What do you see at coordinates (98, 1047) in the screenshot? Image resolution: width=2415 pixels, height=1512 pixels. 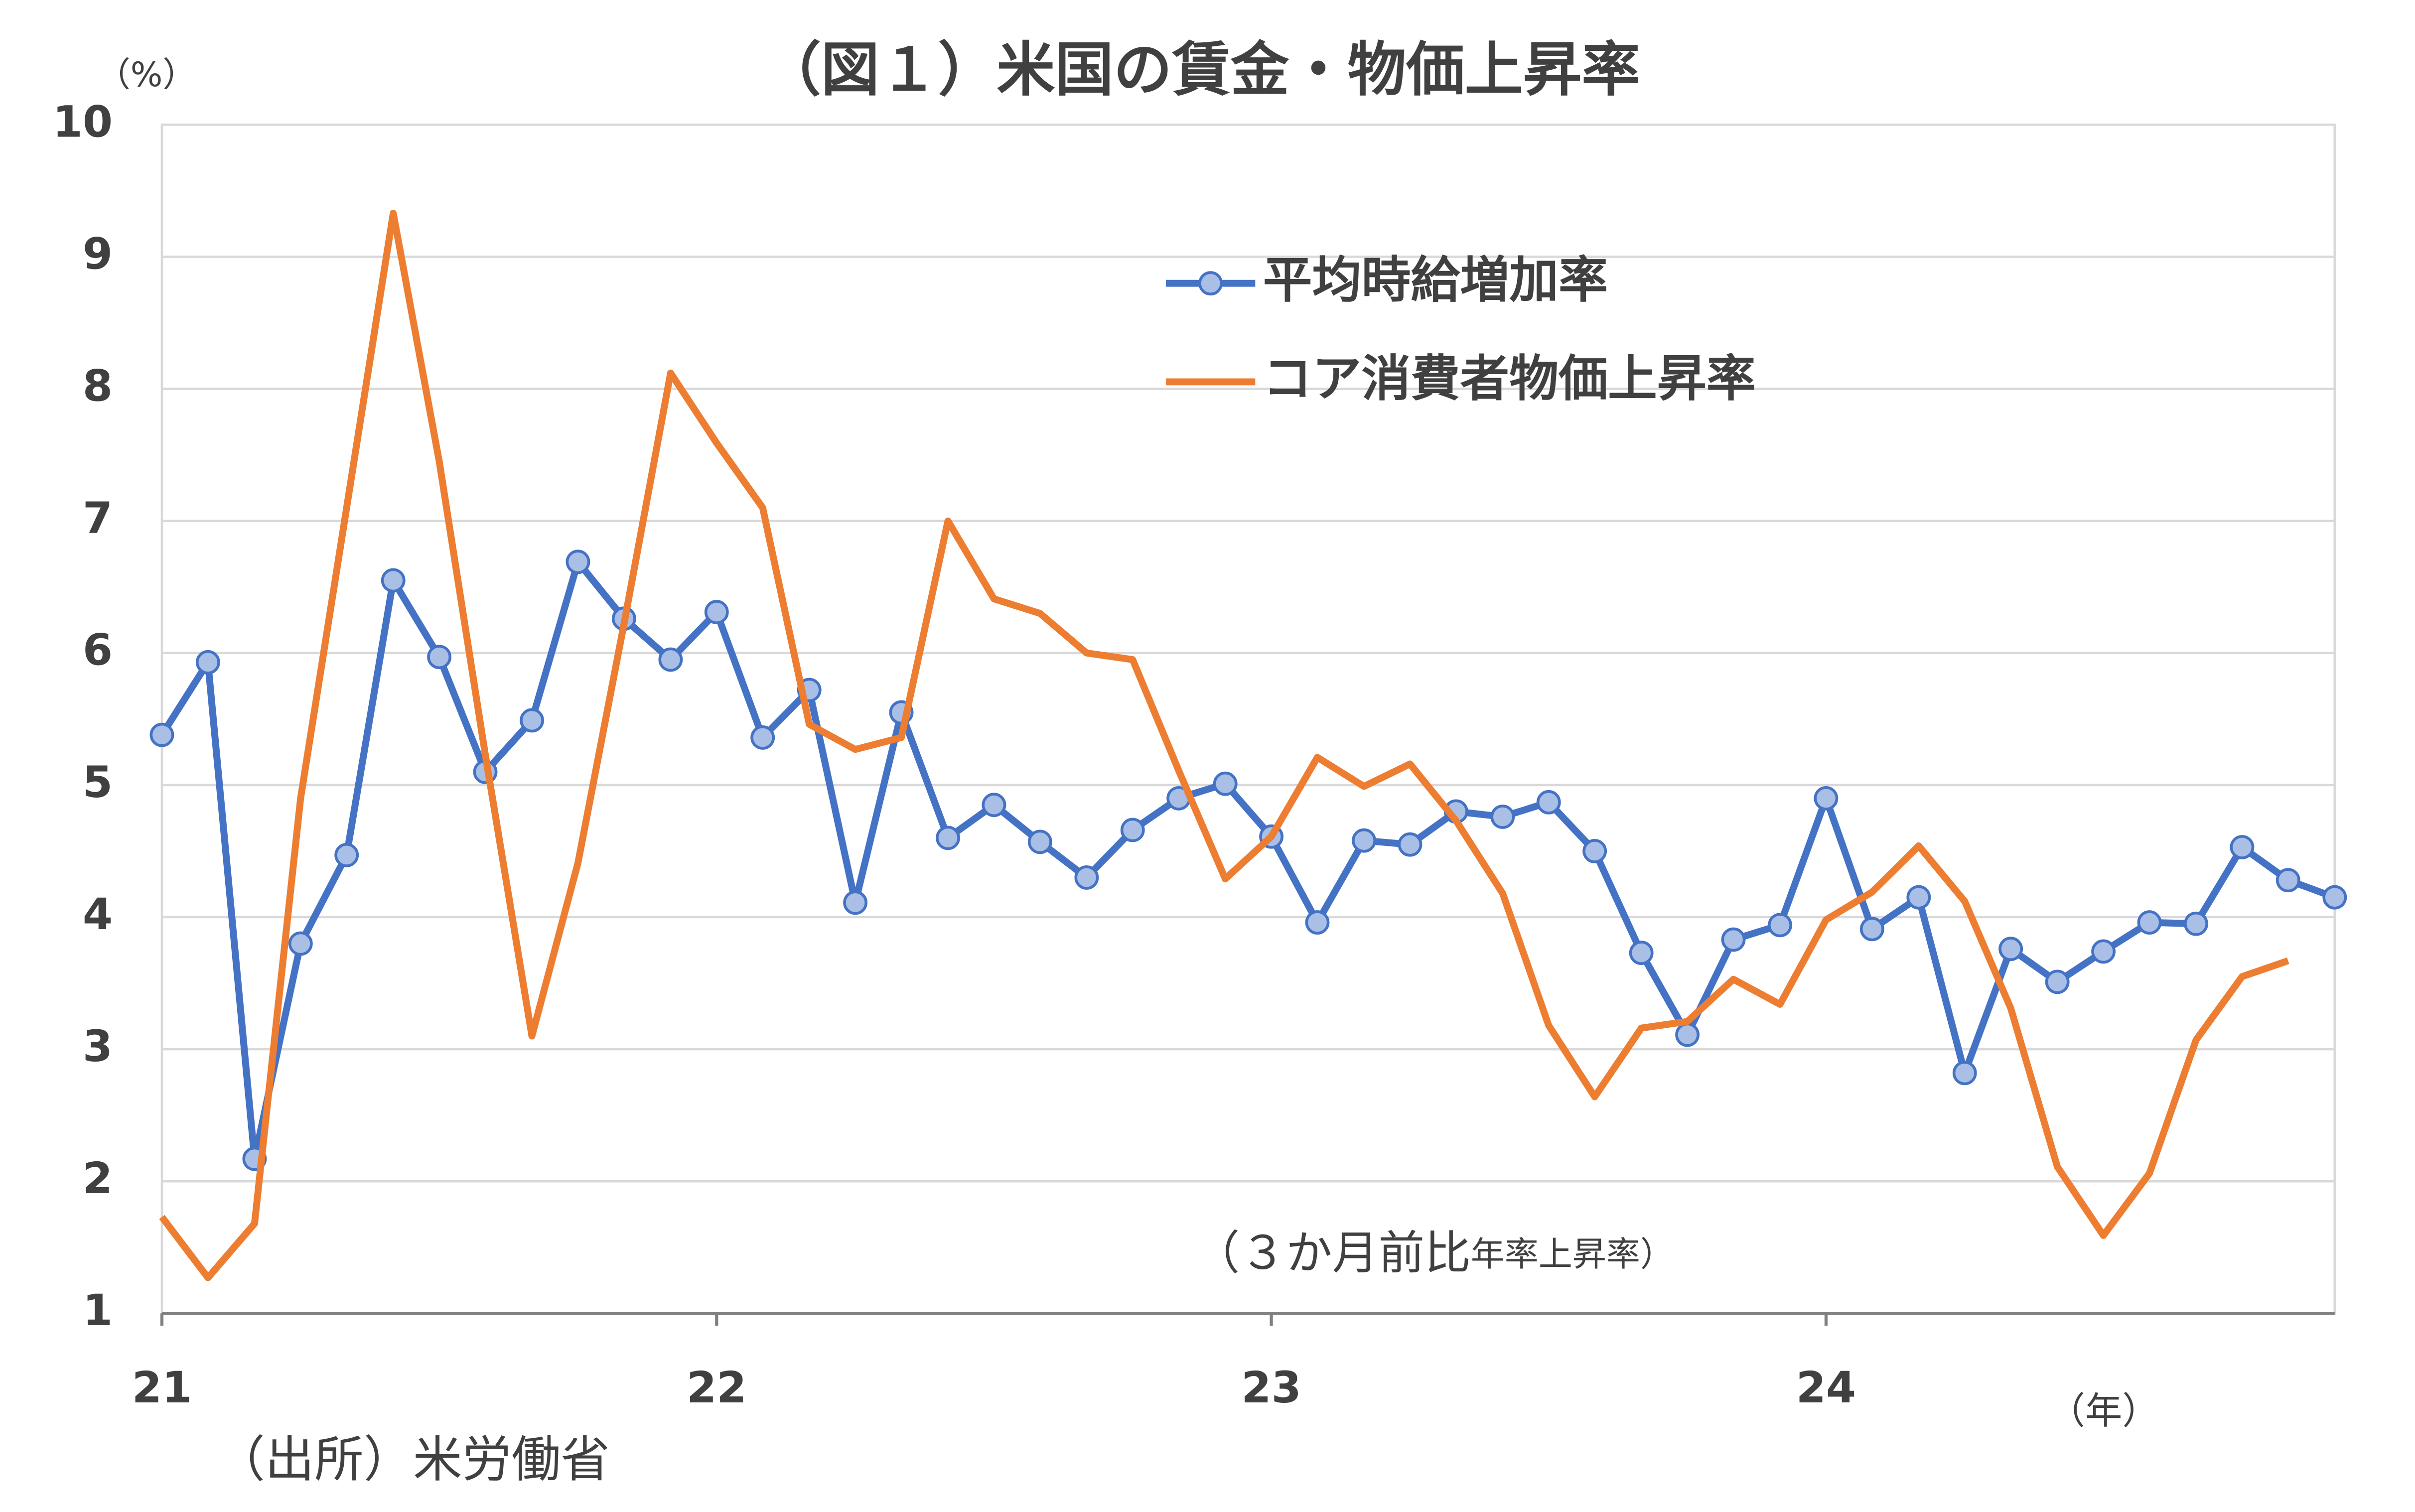 I see `y-tick-label: 3` at bounding box center [98, 1047].